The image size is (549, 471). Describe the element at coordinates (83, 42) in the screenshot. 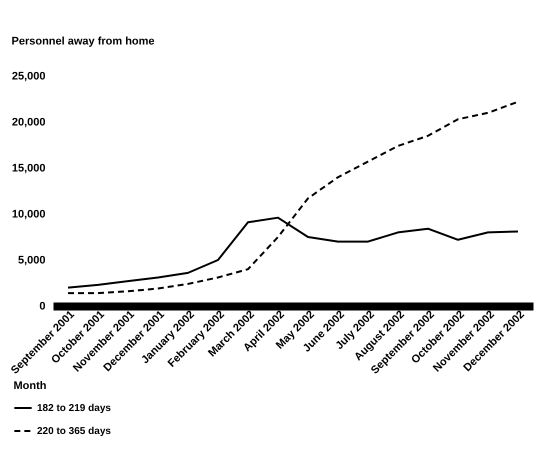

I see `y-axis-title: Personnel away from home` at that location.